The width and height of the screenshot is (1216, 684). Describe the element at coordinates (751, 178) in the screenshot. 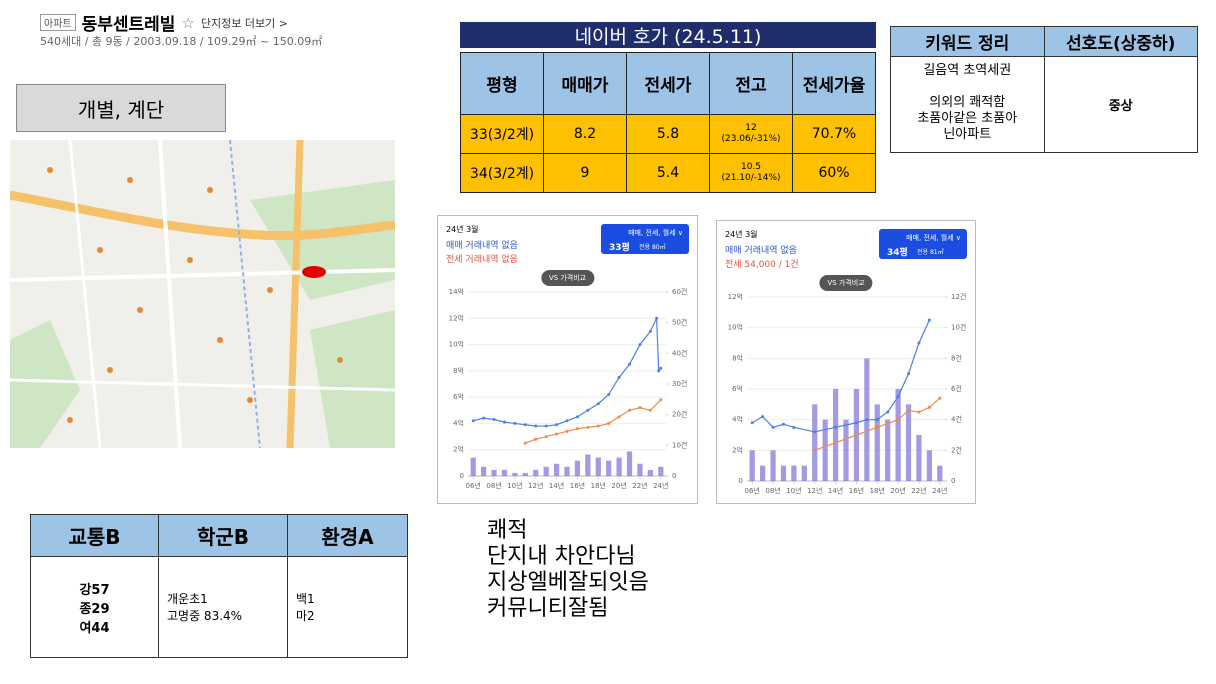

I see `cell-line: (21.10/-14%)` at that location.